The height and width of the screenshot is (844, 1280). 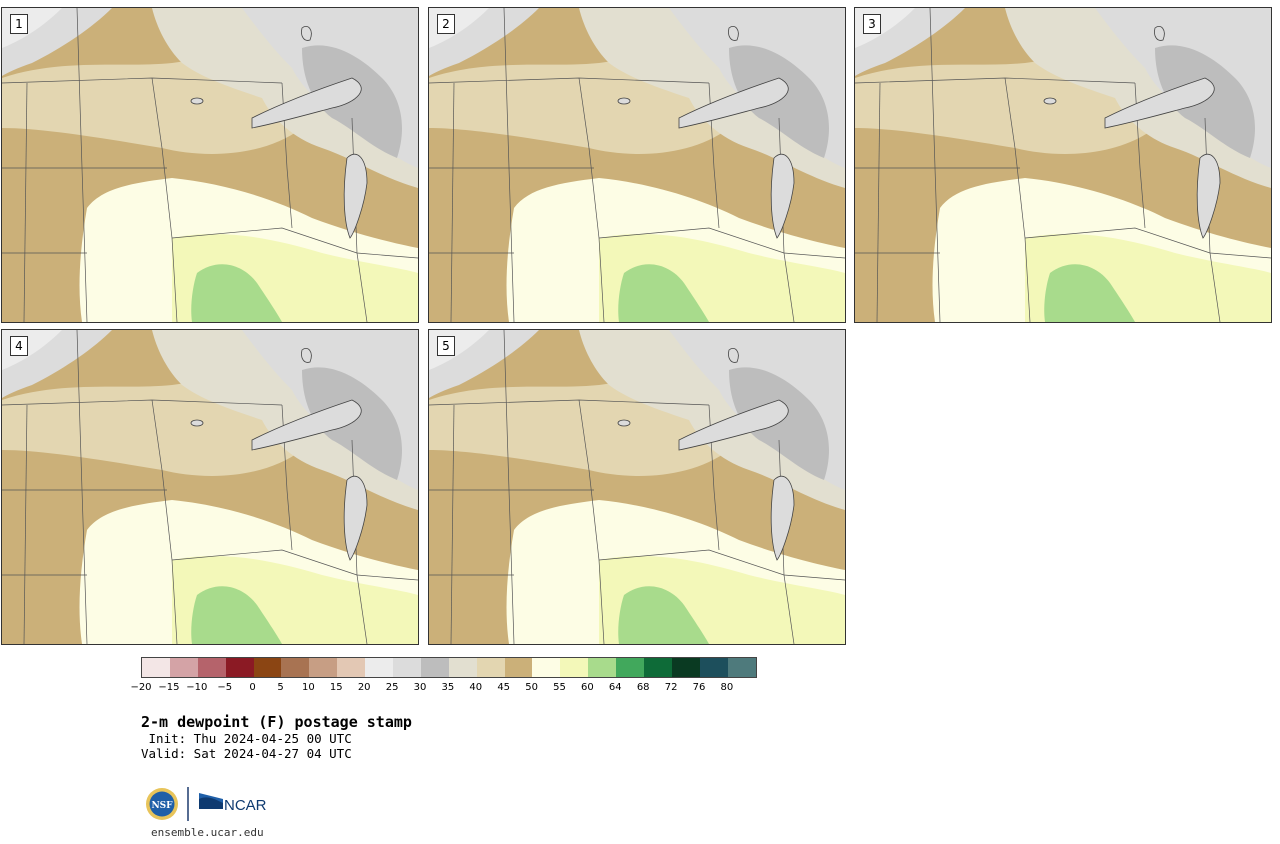 I want to click on colorbar-tick-label: −10, so click(x=197, y=687).